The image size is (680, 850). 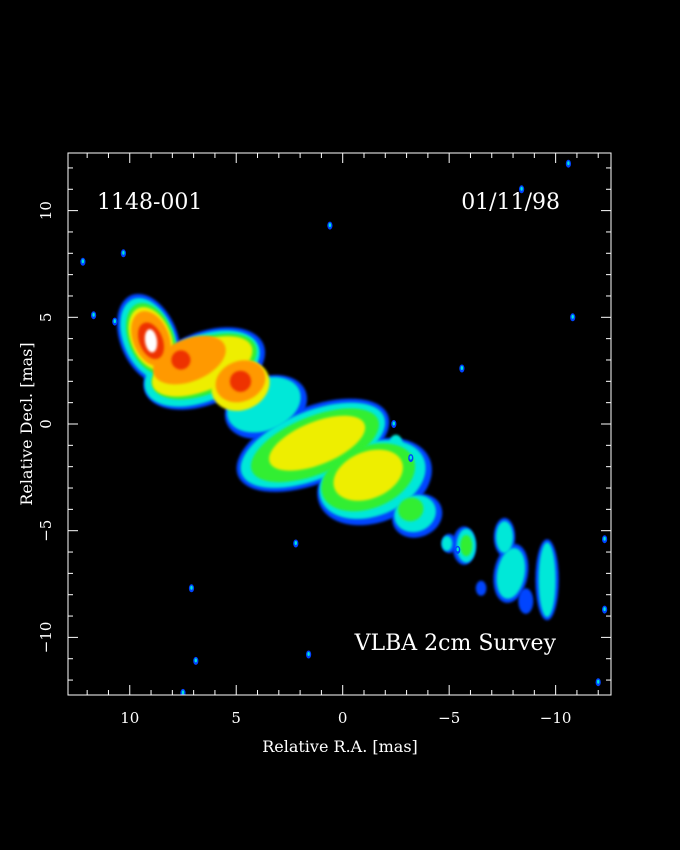 I want to click on noise-speckle-5-inner, so click(x=330, y=225).